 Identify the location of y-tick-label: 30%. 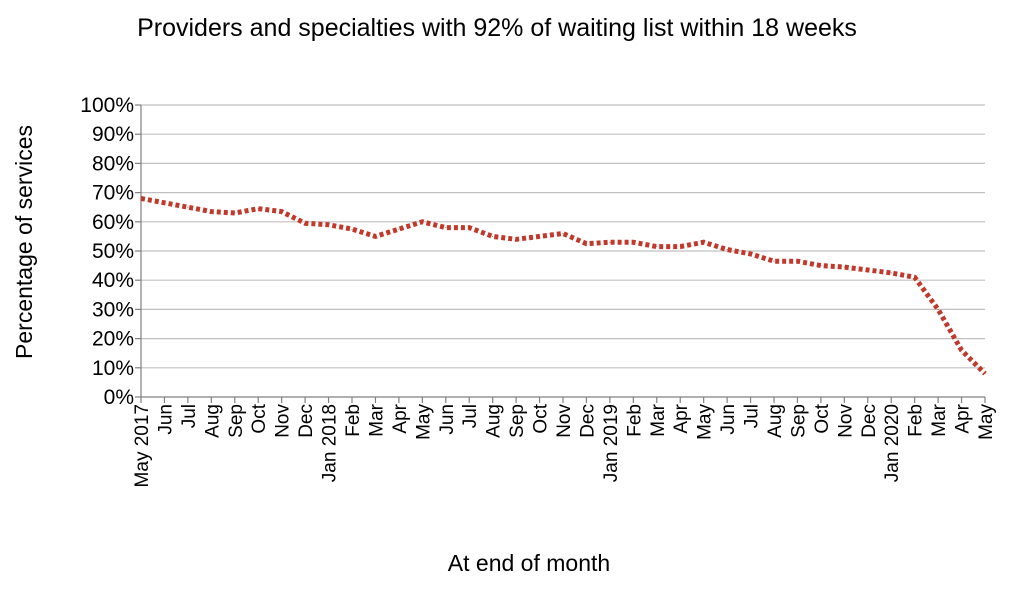
(113, 309).